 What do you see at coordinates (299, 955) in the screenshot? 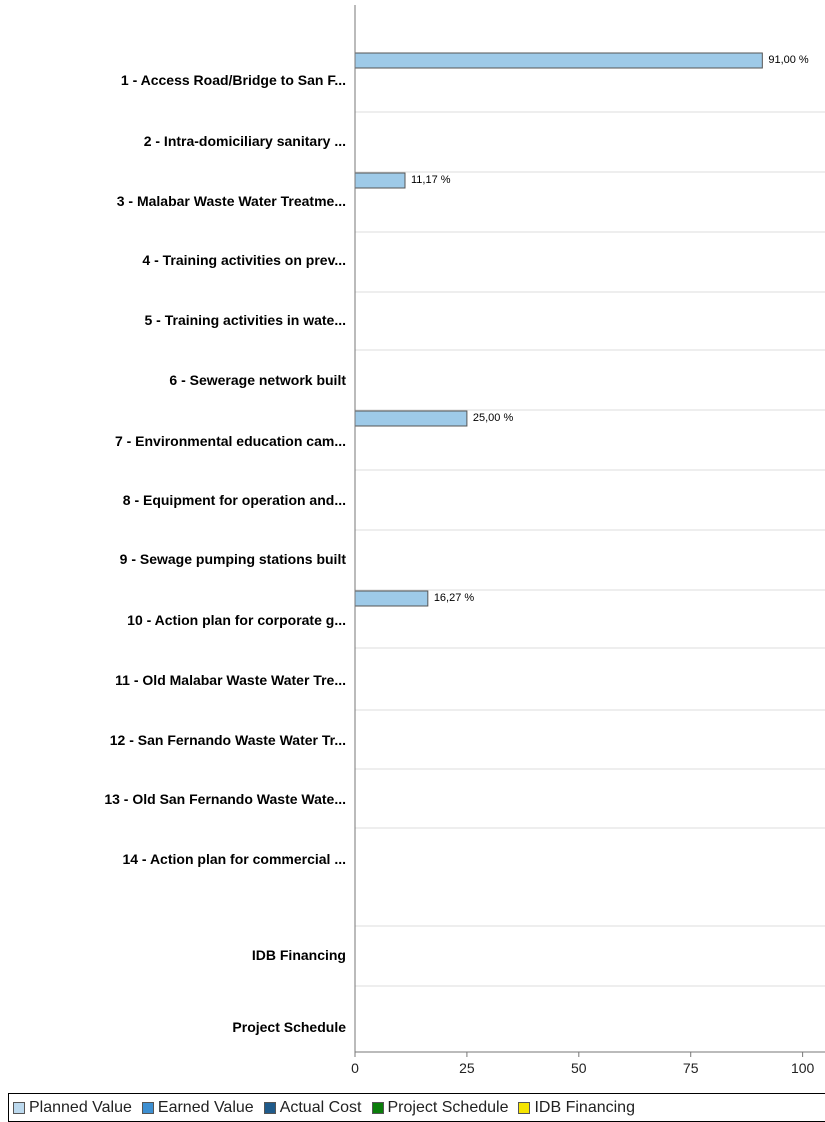
I see `category-label: IDB Financing` at bounding box center [299, 955].